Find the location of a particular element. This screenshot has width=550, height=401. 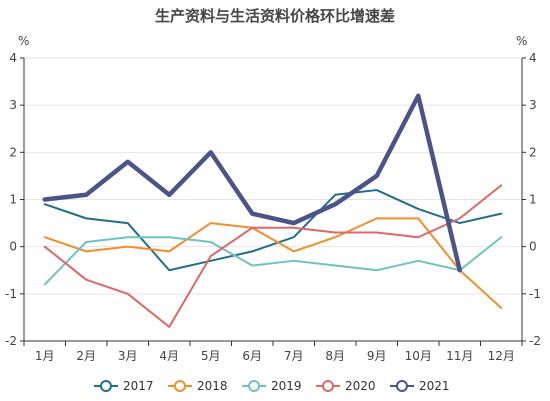

legend-label-2018: 2018 is located at coordinates (212, 386).